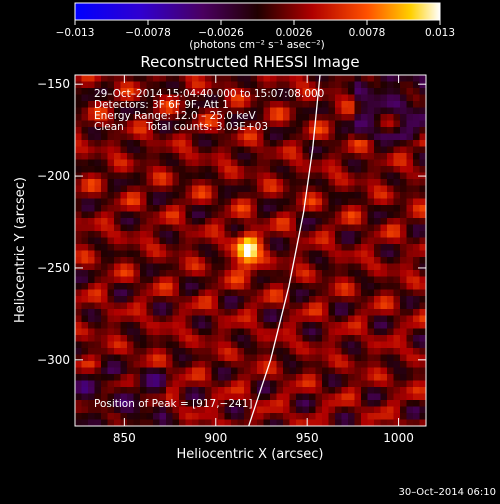 This screenshot has height=504, width=500. I want to click on y-tick-label: −150, so click(53, 84).